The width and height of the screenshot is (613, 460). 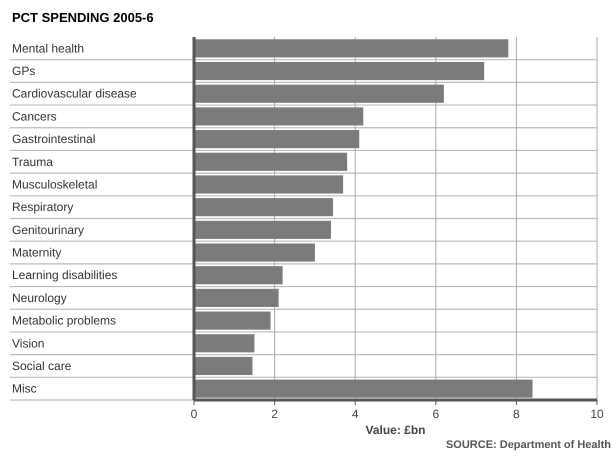 What do you see at coordinates (54, 139) in the screenshot?
I see `y-tick-label: Gastrointestinal` at bounding box center [54, 139].